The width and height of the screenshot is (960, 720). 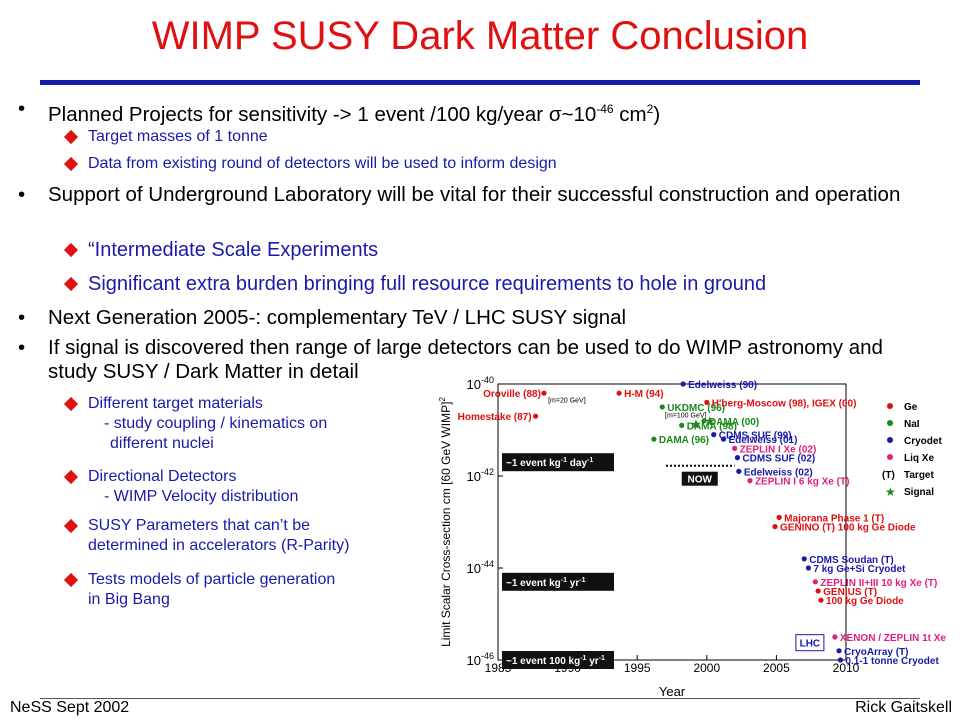 I want to click on legend-label: NaI, so click(x=912, y=424).